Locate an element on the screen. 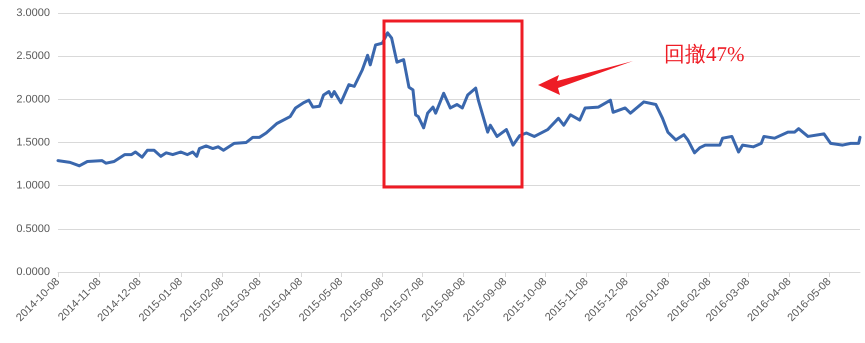 The image size is (865, 343). y-tick-label: 2.5000 is located at coordinates (33, 56).